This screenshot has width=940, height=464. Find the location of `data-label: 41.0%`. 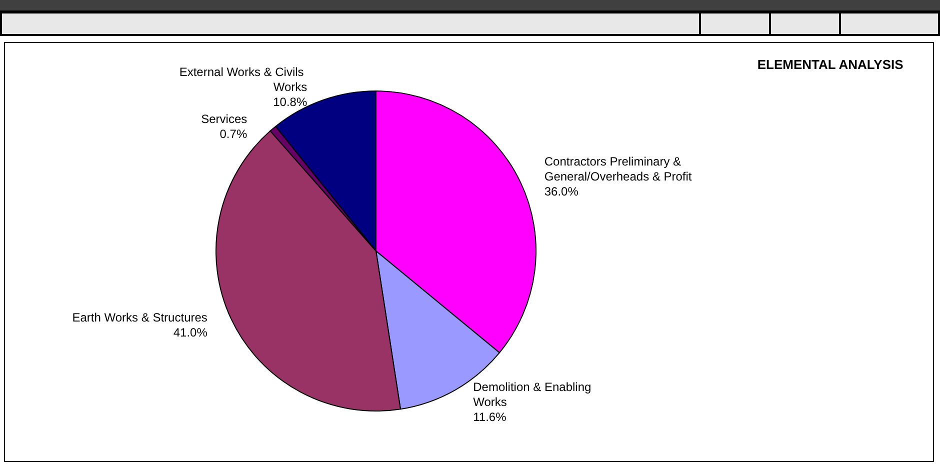

data-label: 41.0% is located at coordinates (190, 332).